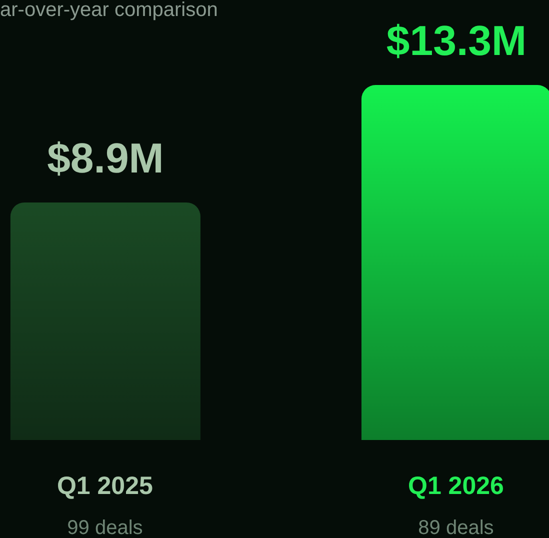 The width and height of the screenshot is (549, 538). What do you see at coordinates (105, 158) in the screenshot?
I see `data-label: $8.9M` at bounding box center [105, 158].